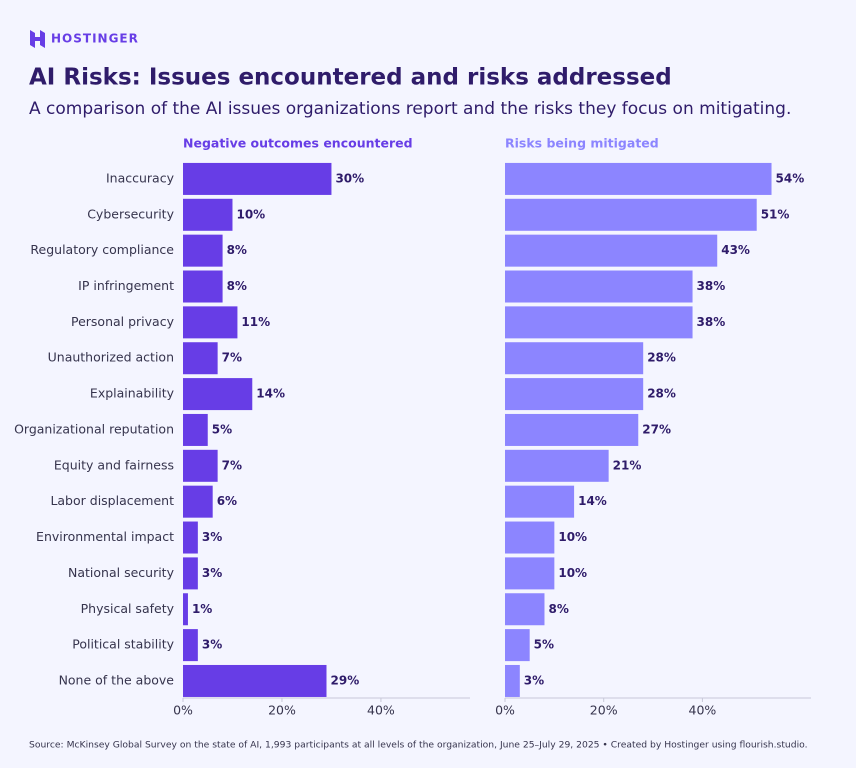 The width and height of the screenshot is (856, 768). I want to click on category-label: Labor displacement, so click(112, 500).